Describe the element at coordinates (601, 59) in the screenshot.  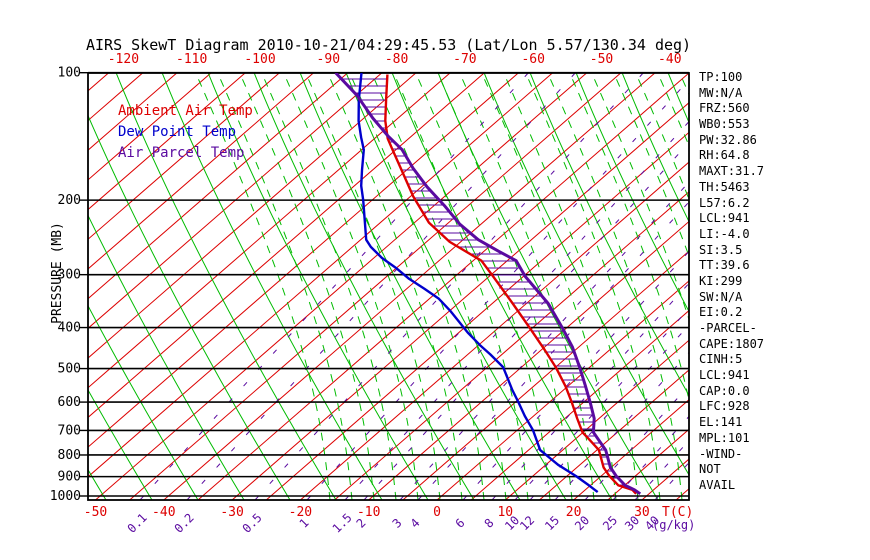
I see `top-temp-label: -50` at that location.